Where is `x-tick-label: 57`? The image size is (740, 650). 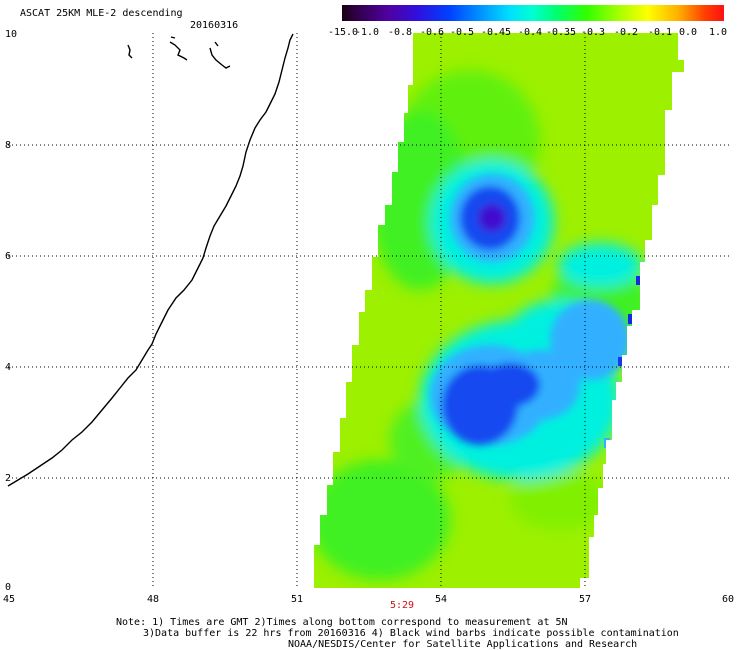
x-tick-label: 57 is located at coordinates (585, 599).